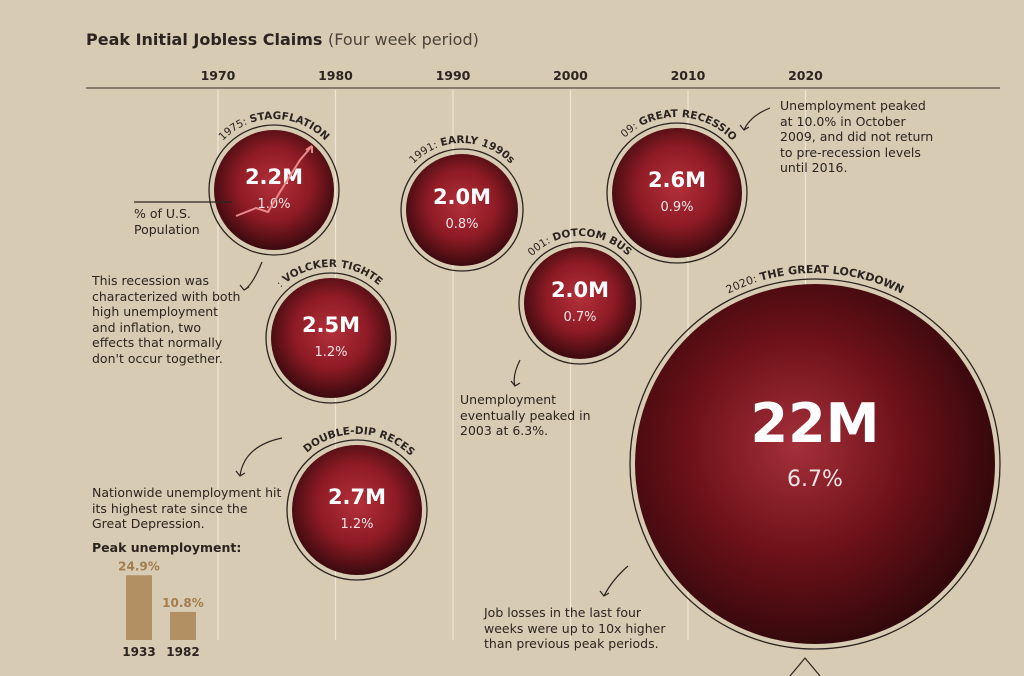 The height and width of the screenshot is (676, 1024). What do you see at coordinates (579, 317) in the screenshot?
I see `bubble-pct-label: 0.7%` at bounding box center [579, 317].